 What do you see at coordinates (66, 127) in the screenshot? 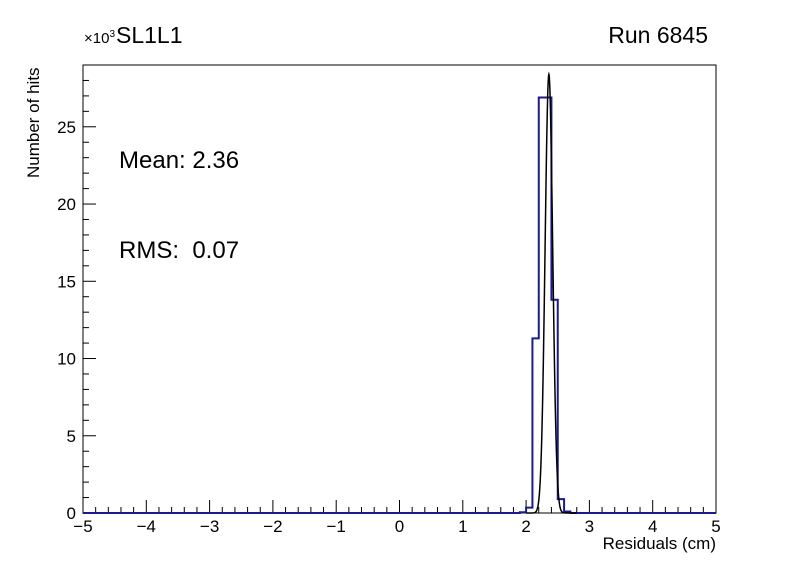
I see `y-tick-label: 25` at bounding box center [66, 127].